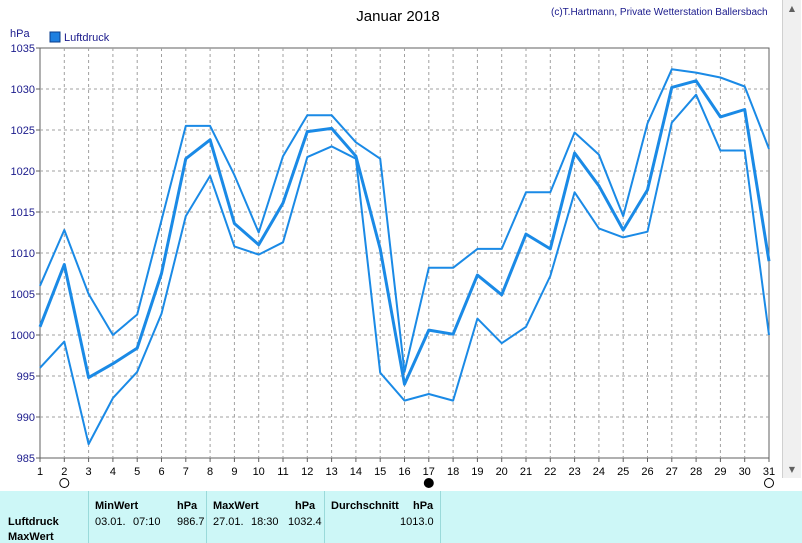  Describe the element at coordinates (259, 472) in the screenshot. I see `x-tick-label: 10` at that location.